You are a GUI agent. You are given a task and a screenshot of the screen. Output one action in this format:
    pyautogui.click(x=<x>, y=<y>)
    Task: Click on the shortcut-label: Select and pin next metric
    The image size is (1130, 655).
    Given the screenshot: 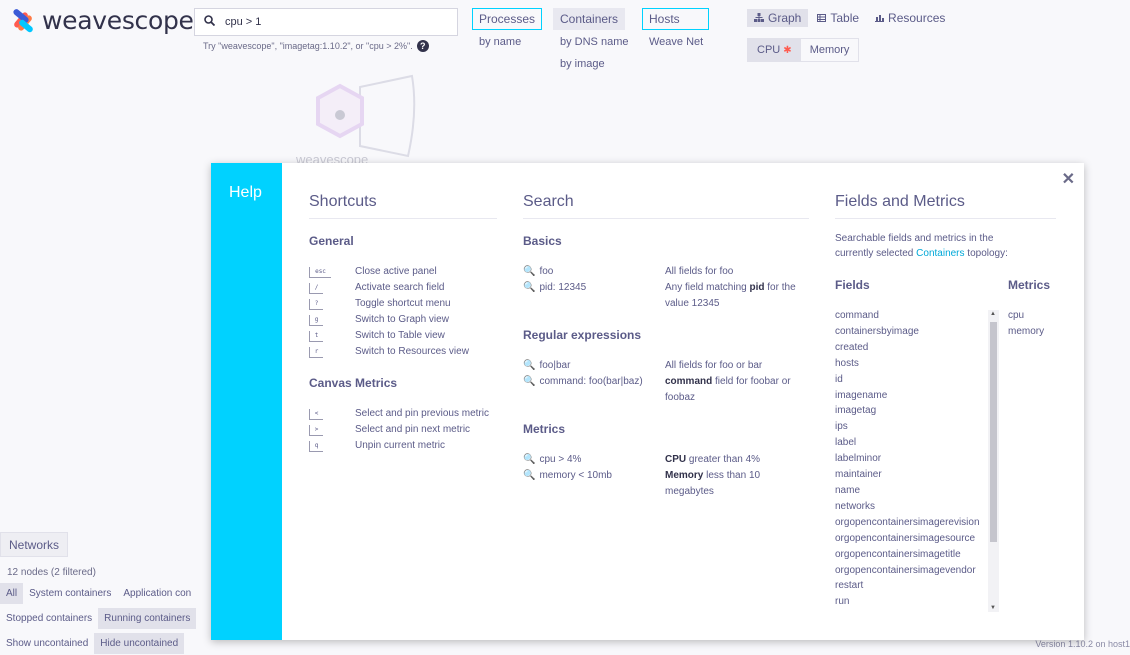 What is the action you would take?
    pyautogui.click(x=413, y=429)
    